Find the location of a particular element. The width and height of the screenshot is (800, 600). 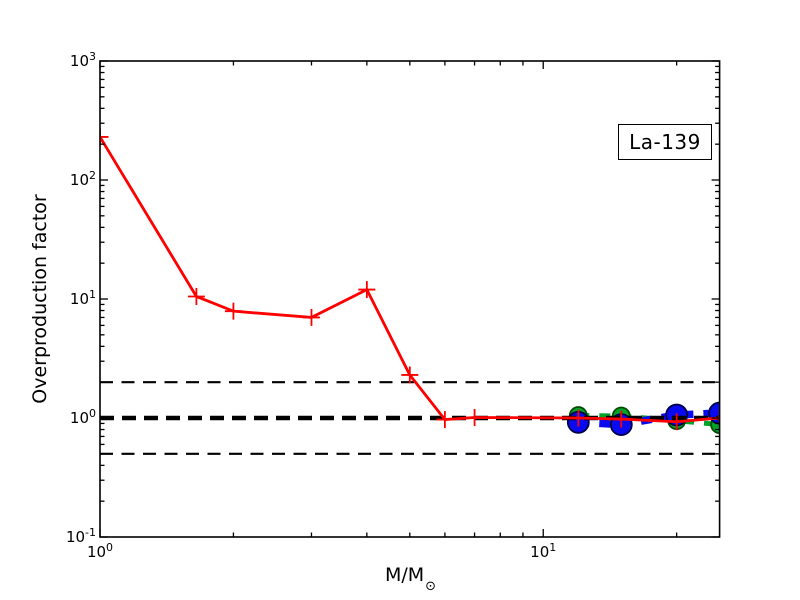

legend-box: La-139 is located at coordinates (665, 142).